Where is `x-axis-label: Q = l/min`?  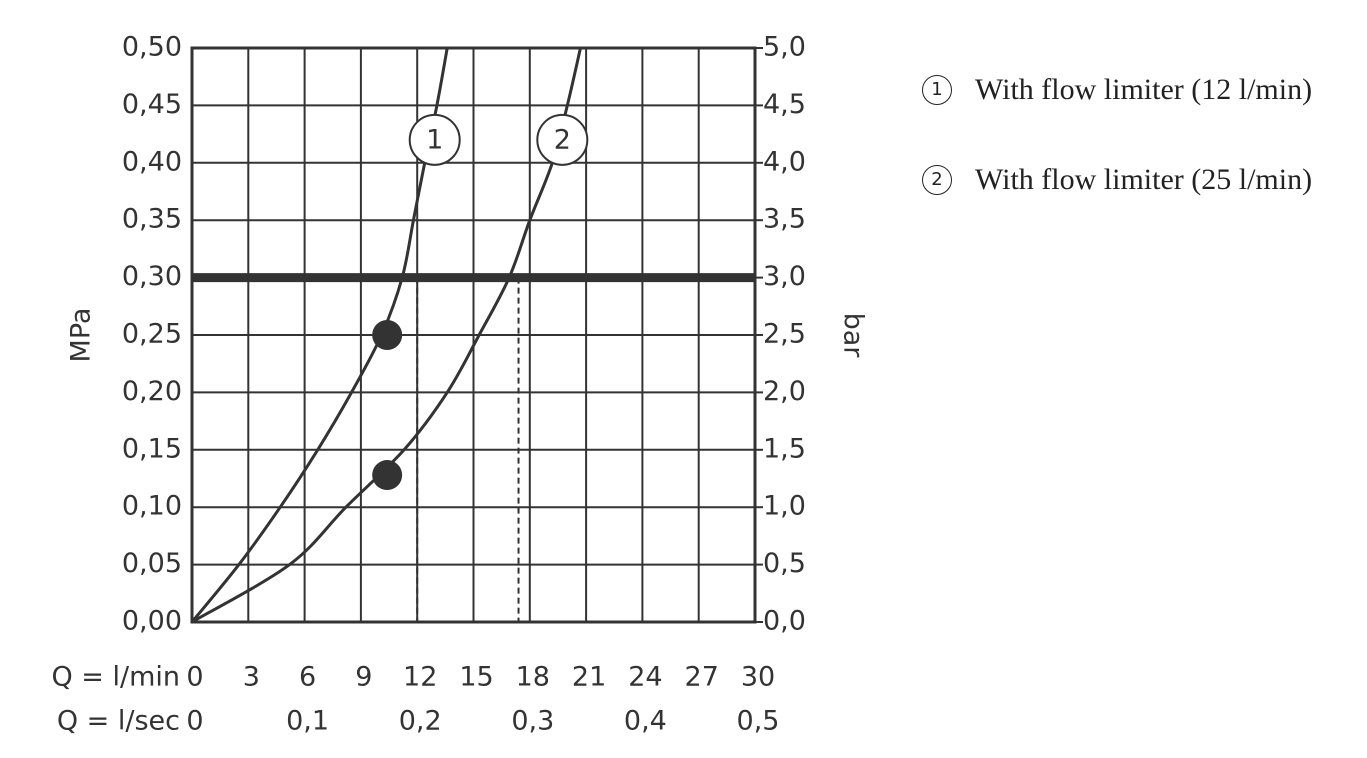 x-axis-label: Q = l/min is located at coordinates (115, 677).